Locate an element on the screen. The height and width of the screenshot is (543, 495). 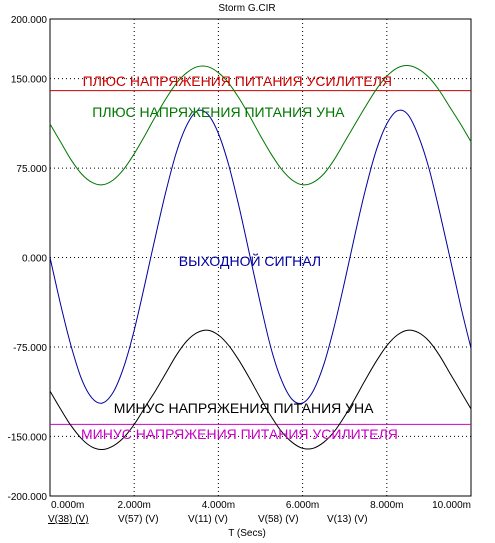
annotation-label: ПЛЮС НАПРЯЖЕНИЯ ПИТАНИЯ УНА is located at coordinates (218, 112).